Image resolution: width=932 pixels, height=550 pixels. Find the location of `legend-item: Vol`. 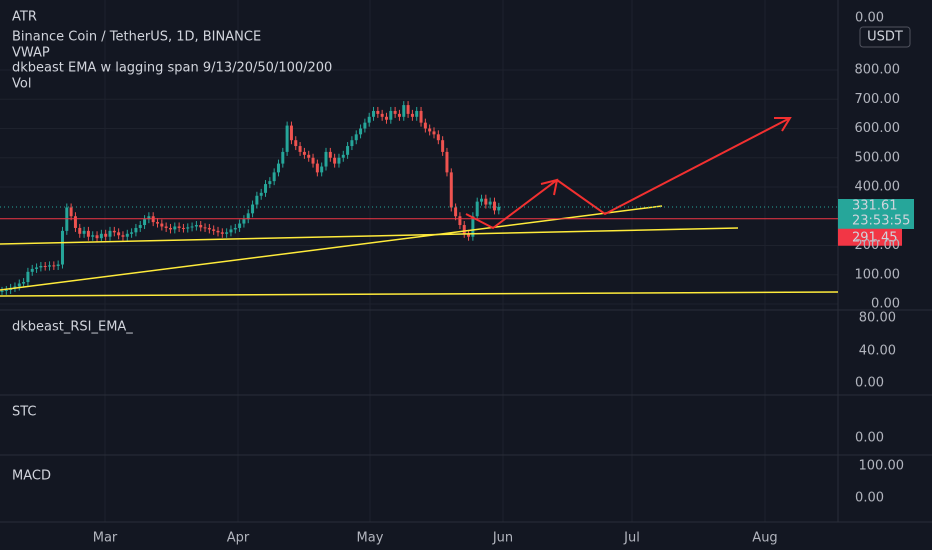

legend-item: Vol is located at coordinates (21, 84).